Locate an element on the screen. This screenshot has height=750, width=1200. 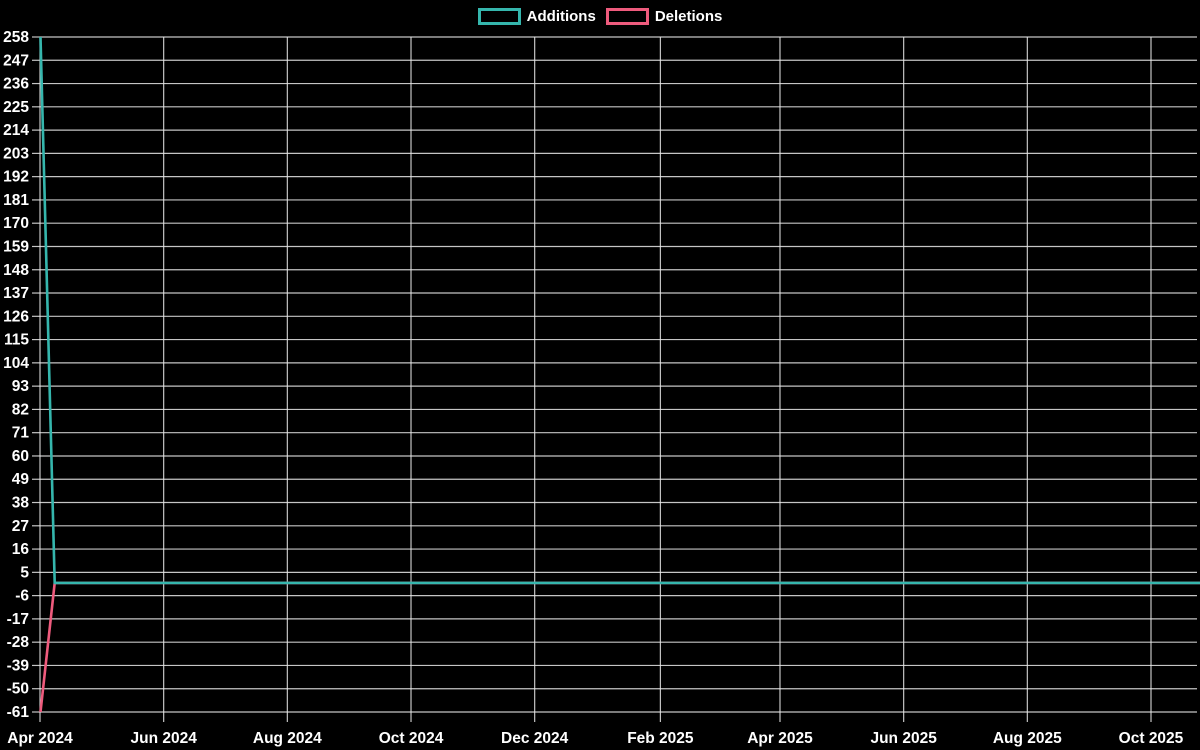
y-tick-label: -61 is located at coordinates (18, 712).